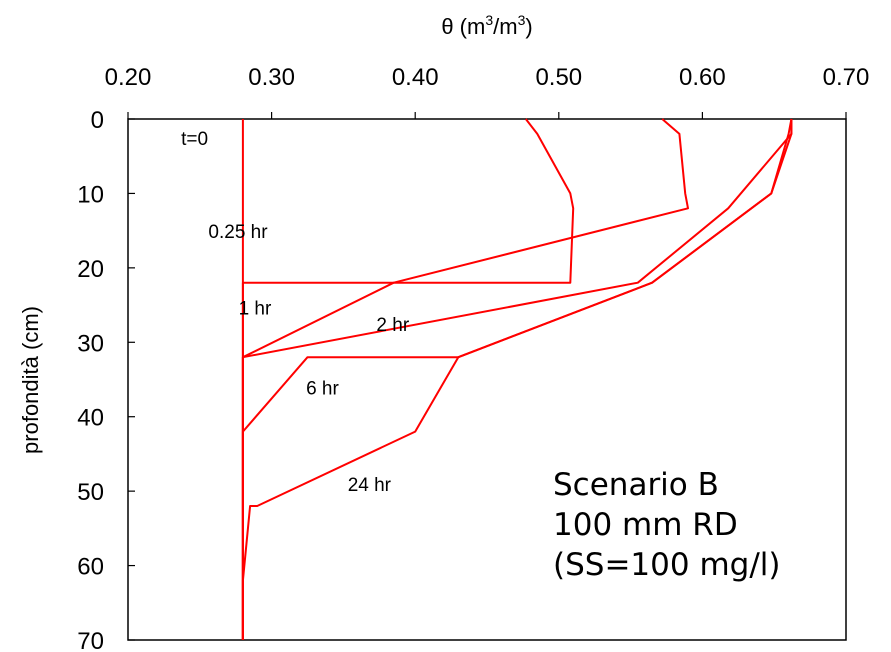  What do you see at coordinates (90, 343) in the screenshot?
I see `y-tick-label: 30` at bounding box center [90, 343].